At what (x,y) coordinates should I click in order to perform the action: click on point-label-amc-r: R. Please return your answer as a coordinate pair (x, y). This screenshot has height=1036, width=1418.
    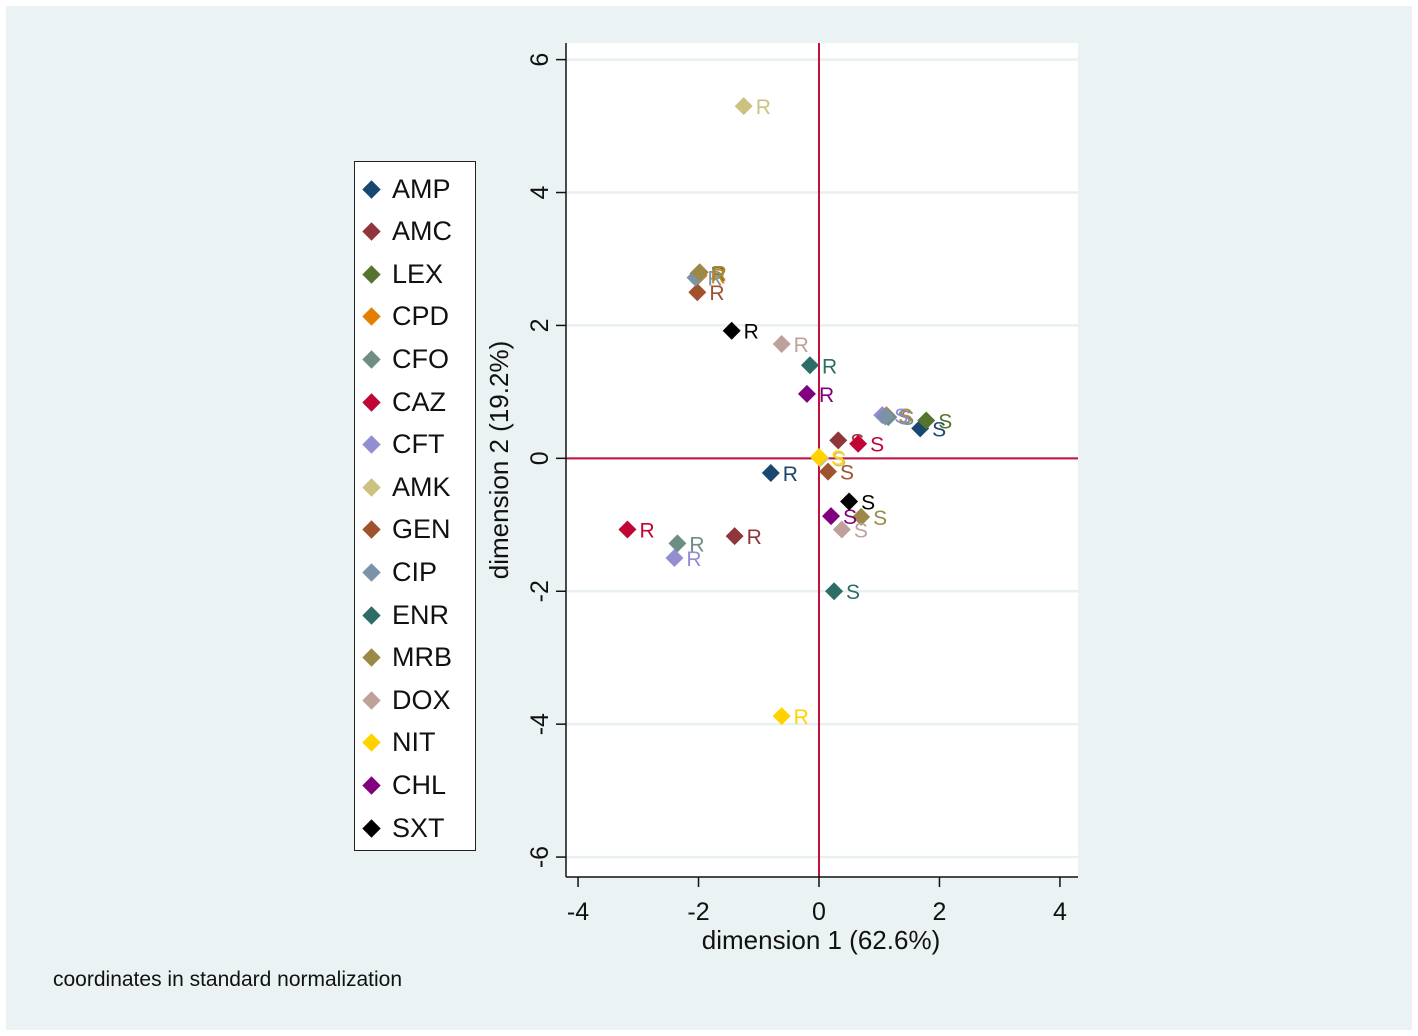
    Looking at the image, I should click on (754, 537).